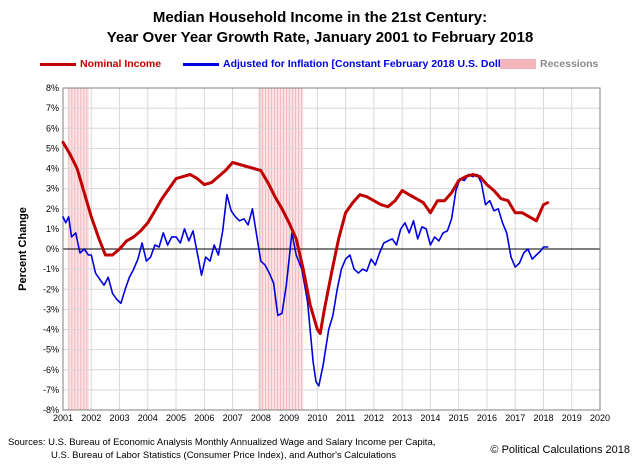  I want to click on legend-swatch-nominal, so click(58, 64).